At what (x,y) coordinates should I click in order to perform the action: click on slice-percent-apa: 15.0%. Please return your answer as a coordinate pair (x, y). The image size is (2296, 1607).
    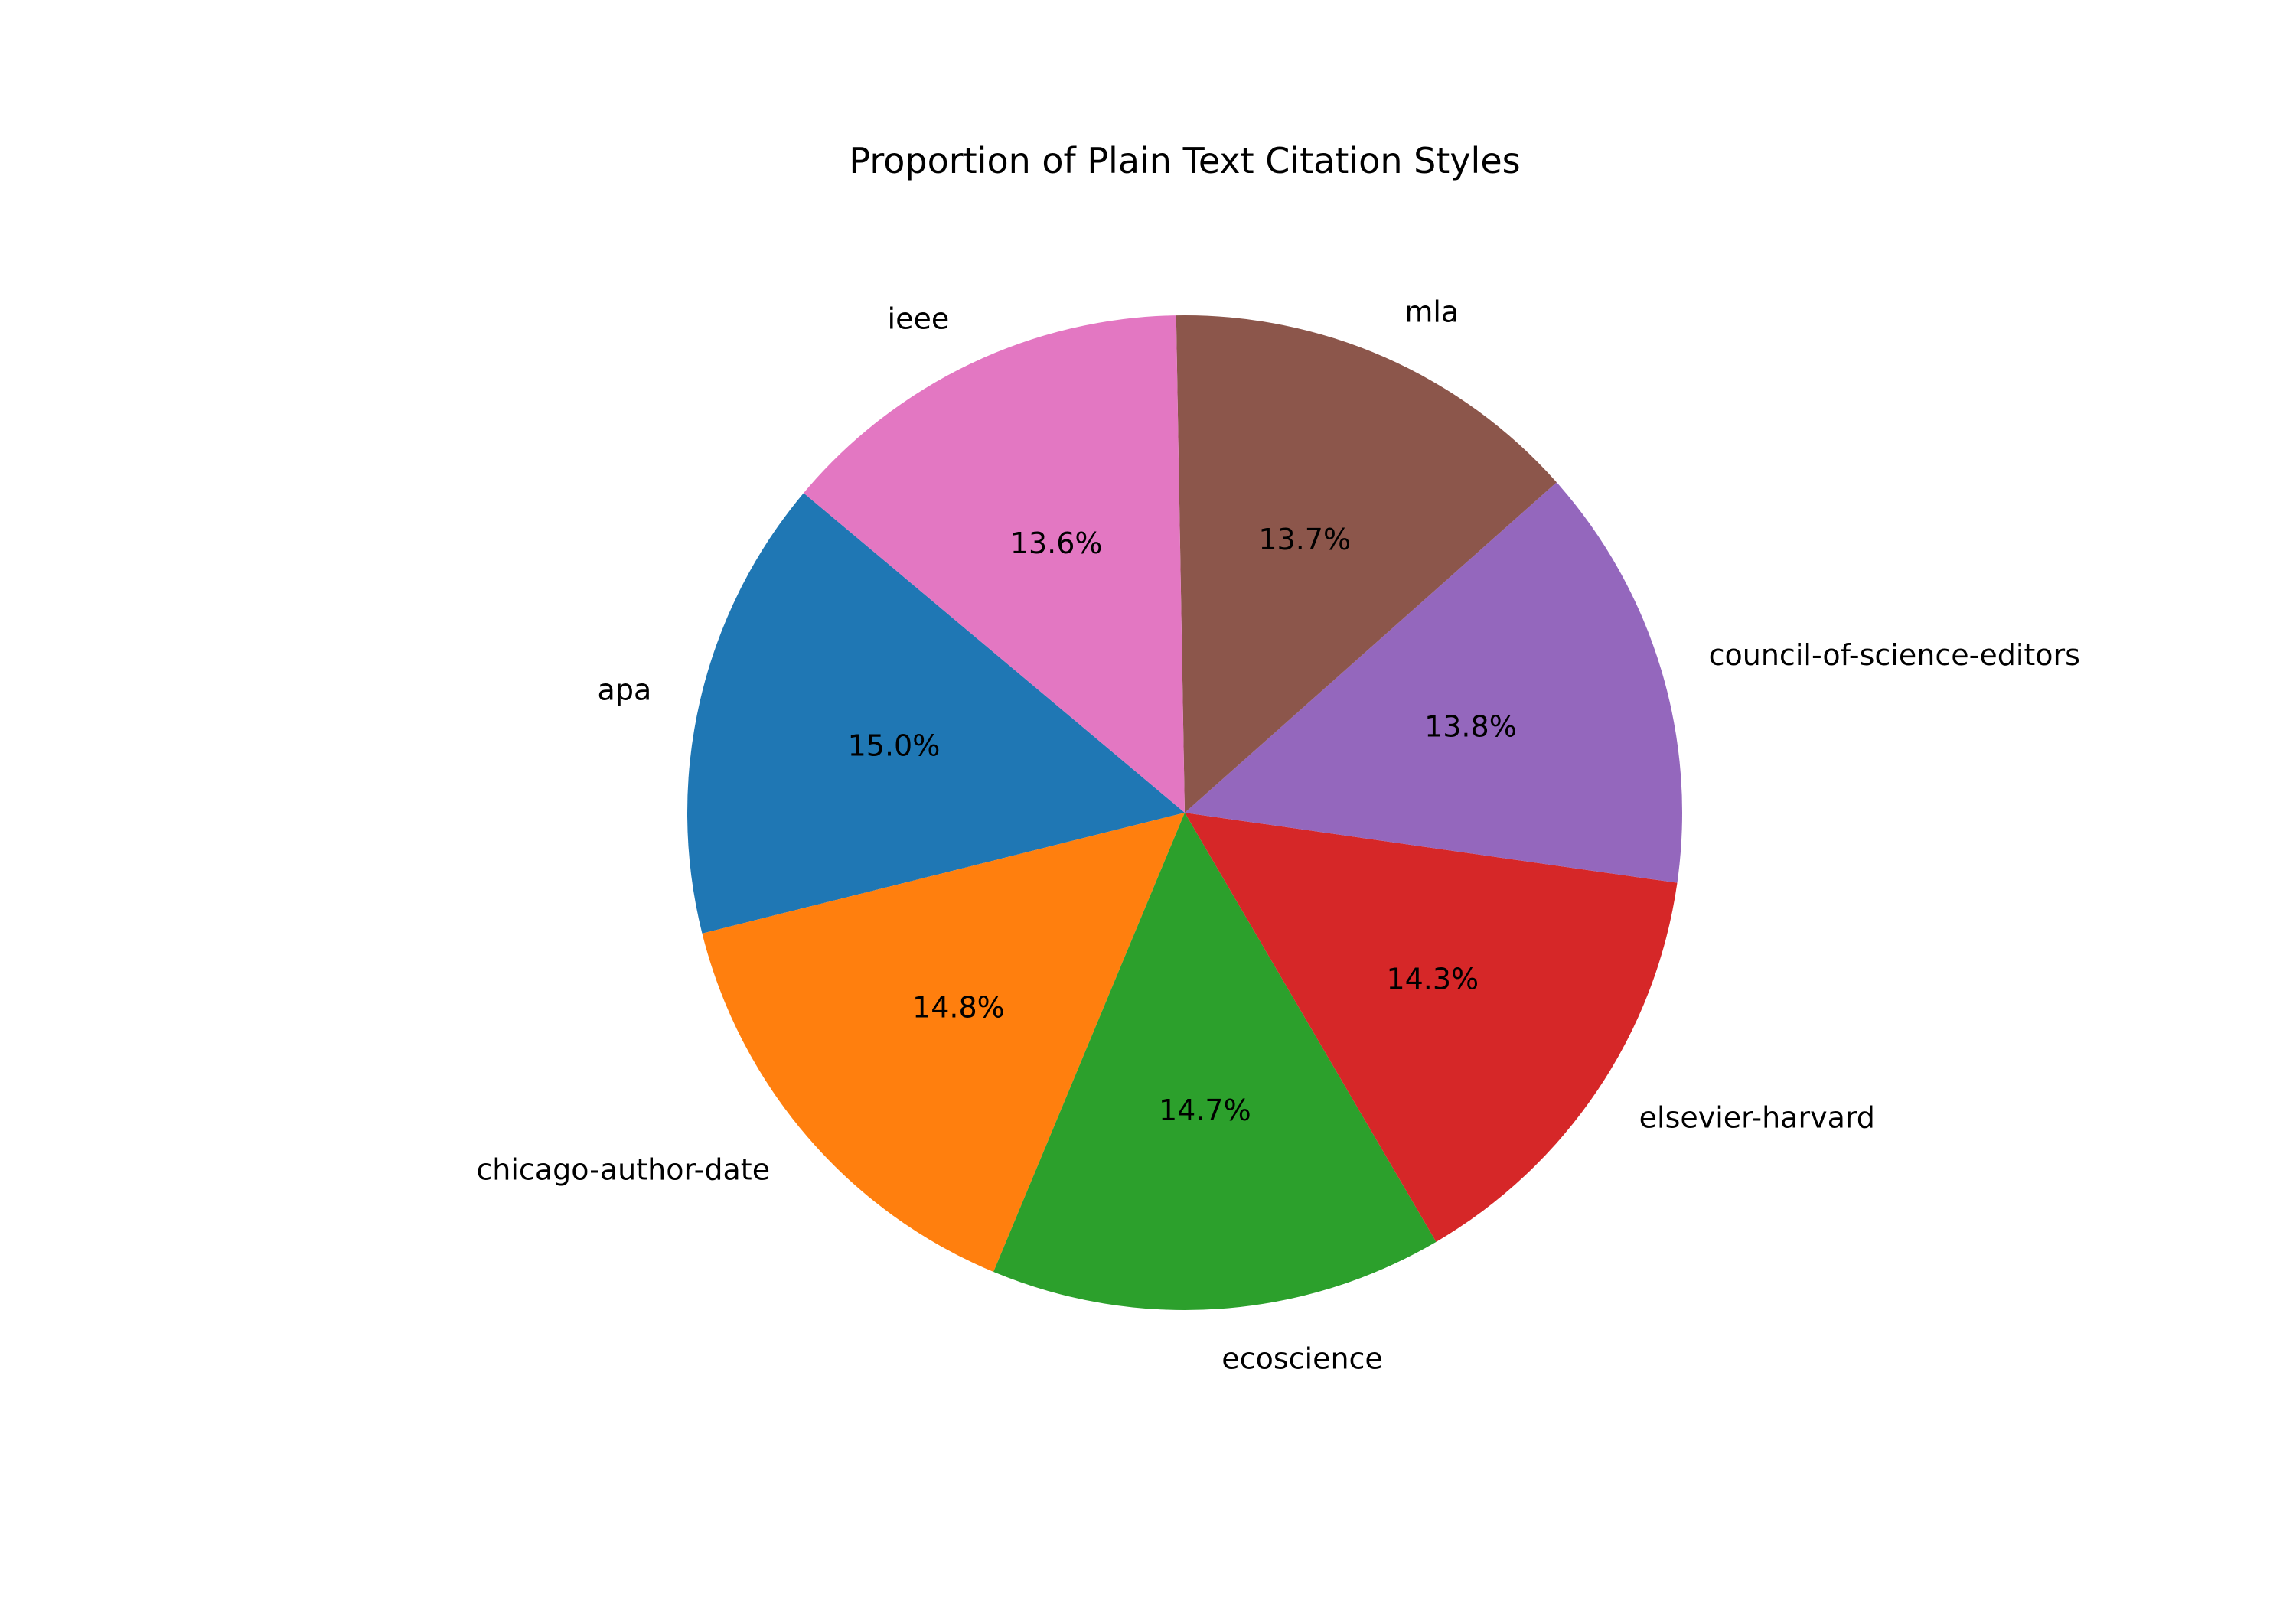
    Looking at the image, I should click on (894, 745).